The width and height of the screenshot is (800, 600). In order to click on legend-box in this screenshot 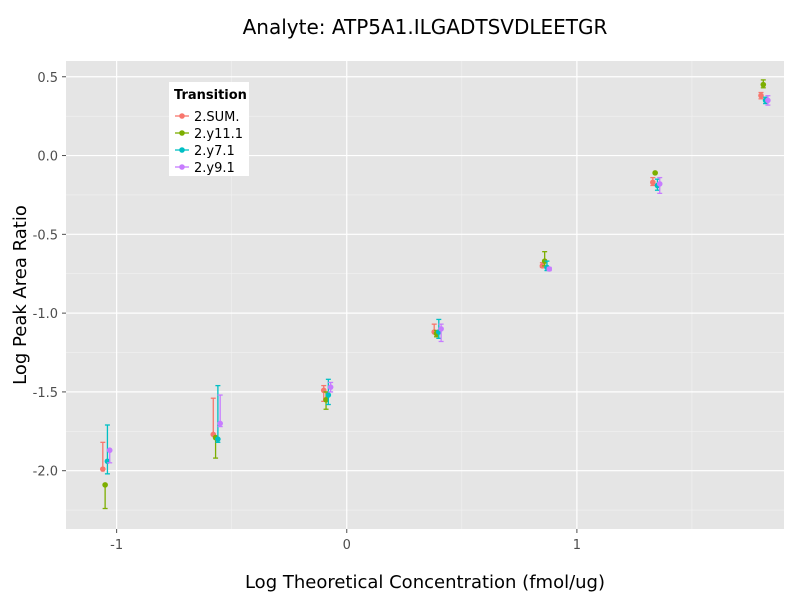, I will do `click(209, 129)`.